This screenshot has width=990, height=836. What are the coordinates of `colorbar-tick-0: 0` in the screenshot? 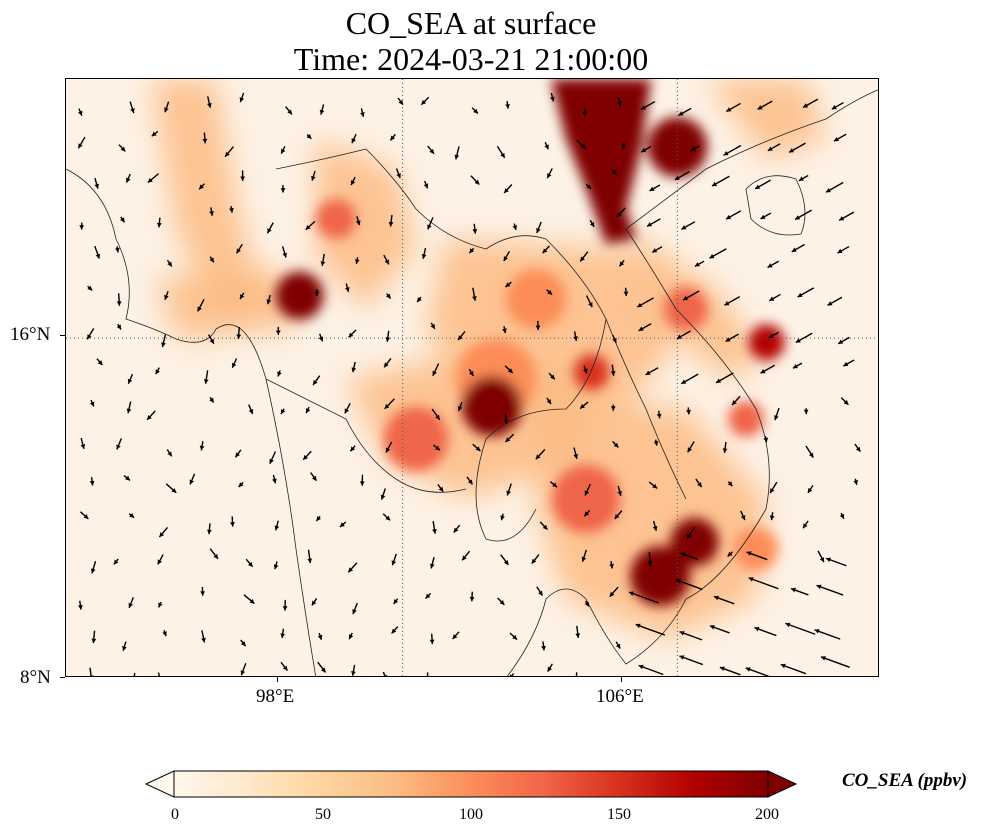 It's located at (175, 814).